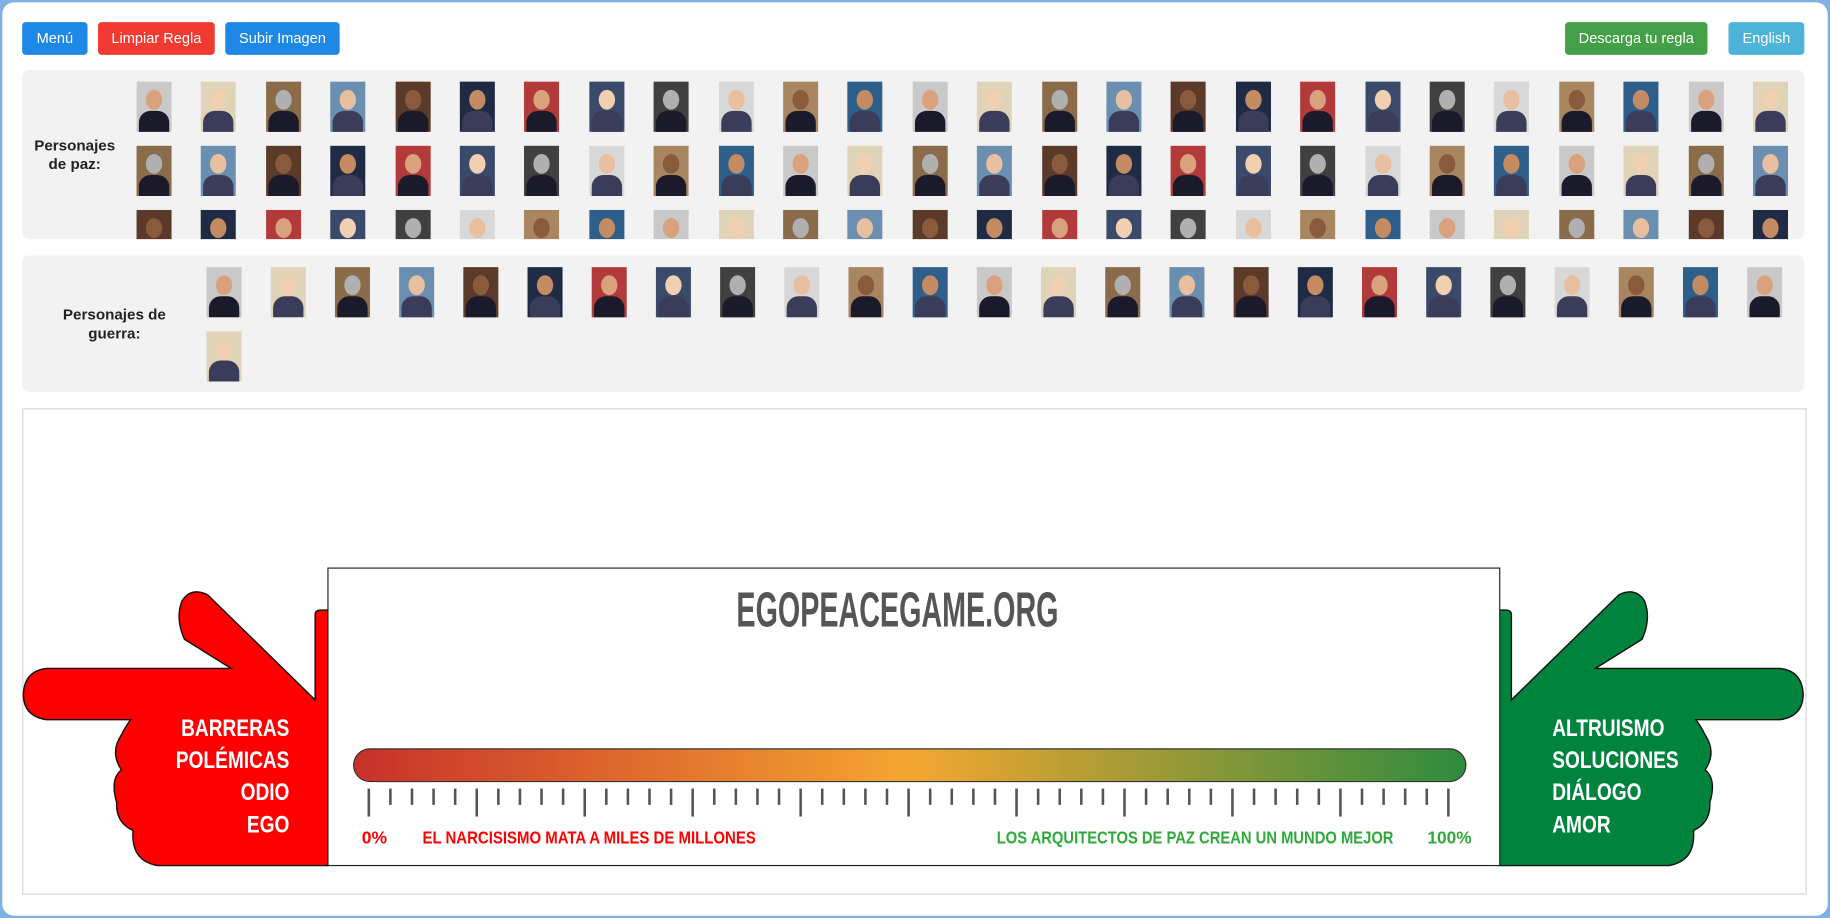  What do you see at coordinates (156, 38) in the screenshot?
I see `clear-ruler-button: Limpiar Regla` at bounding box center [156, 38].